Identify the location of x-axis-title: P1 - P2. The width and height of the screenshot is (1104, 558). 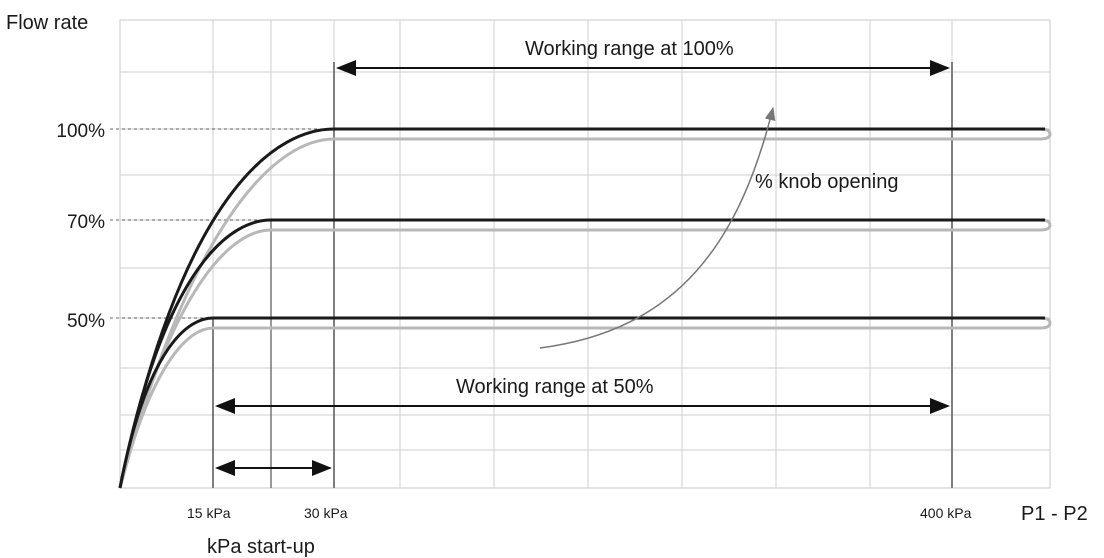
(1054, 514).